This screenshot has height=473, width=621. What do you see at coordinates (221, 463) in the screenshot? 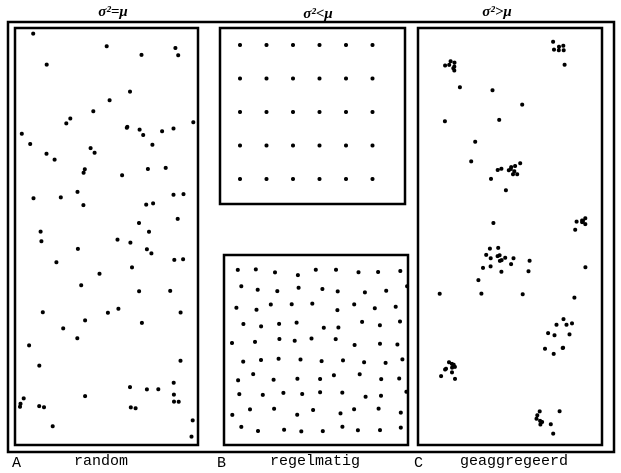
I see `panel-letter: B` at bounding box center [221, 463].